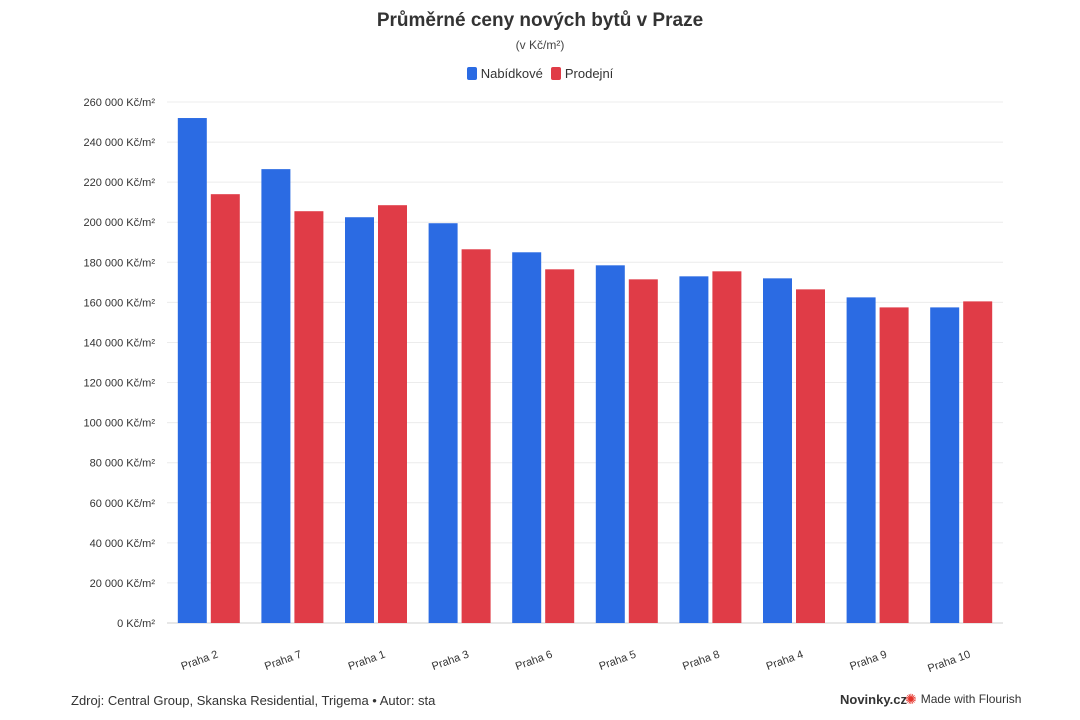  I want to click on x-tick-label: Praha 7, so click(283, 661).